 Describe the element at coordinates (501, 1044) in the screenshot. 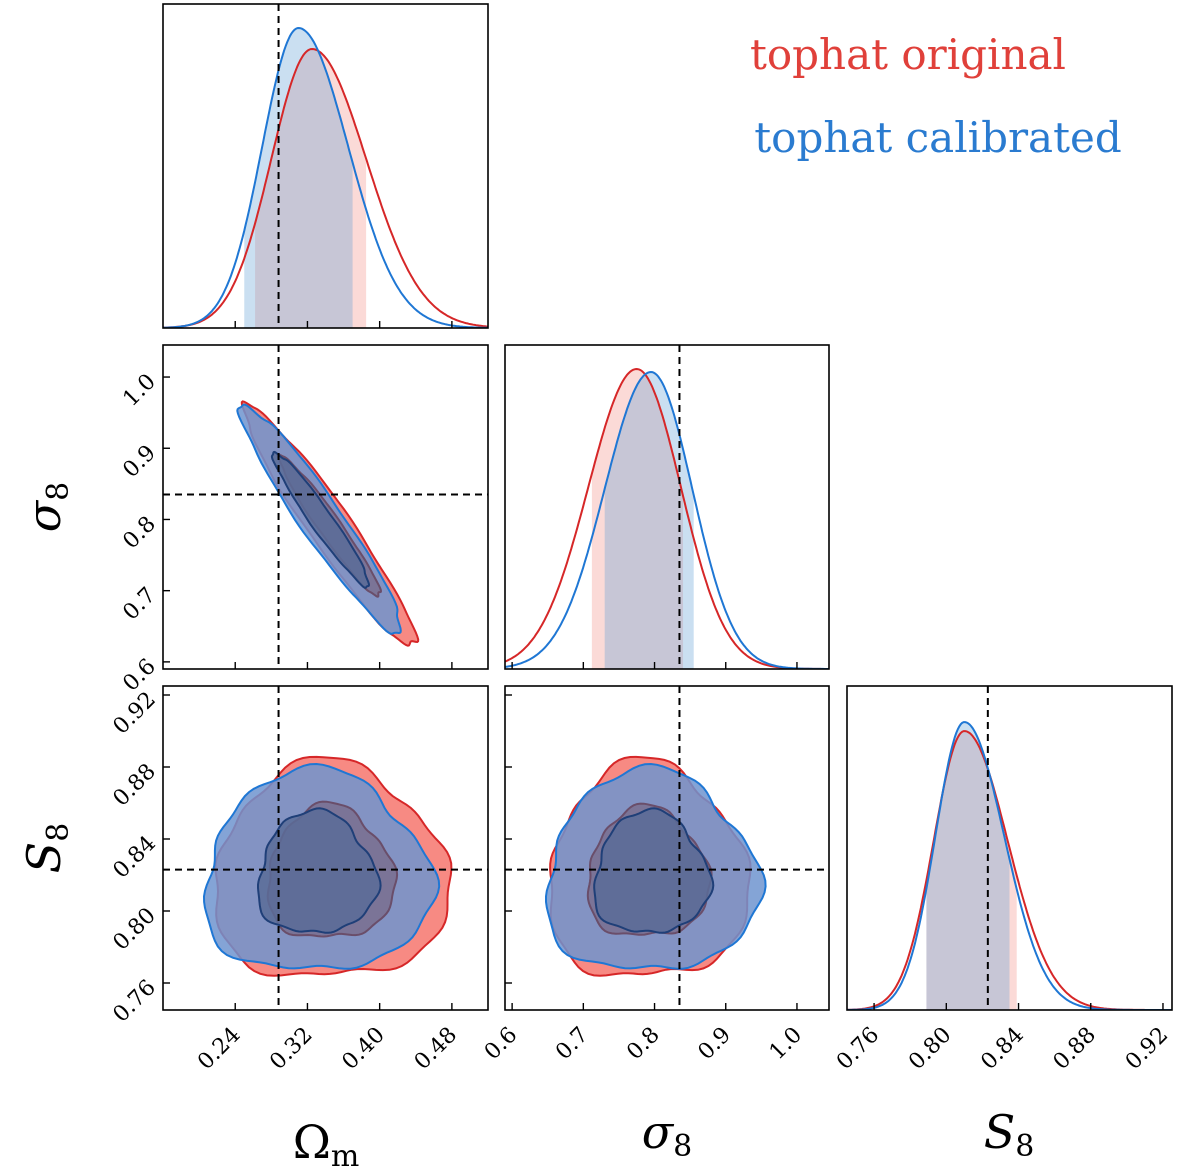

I see `xtick-label-s8-0: 0.6` at that location.